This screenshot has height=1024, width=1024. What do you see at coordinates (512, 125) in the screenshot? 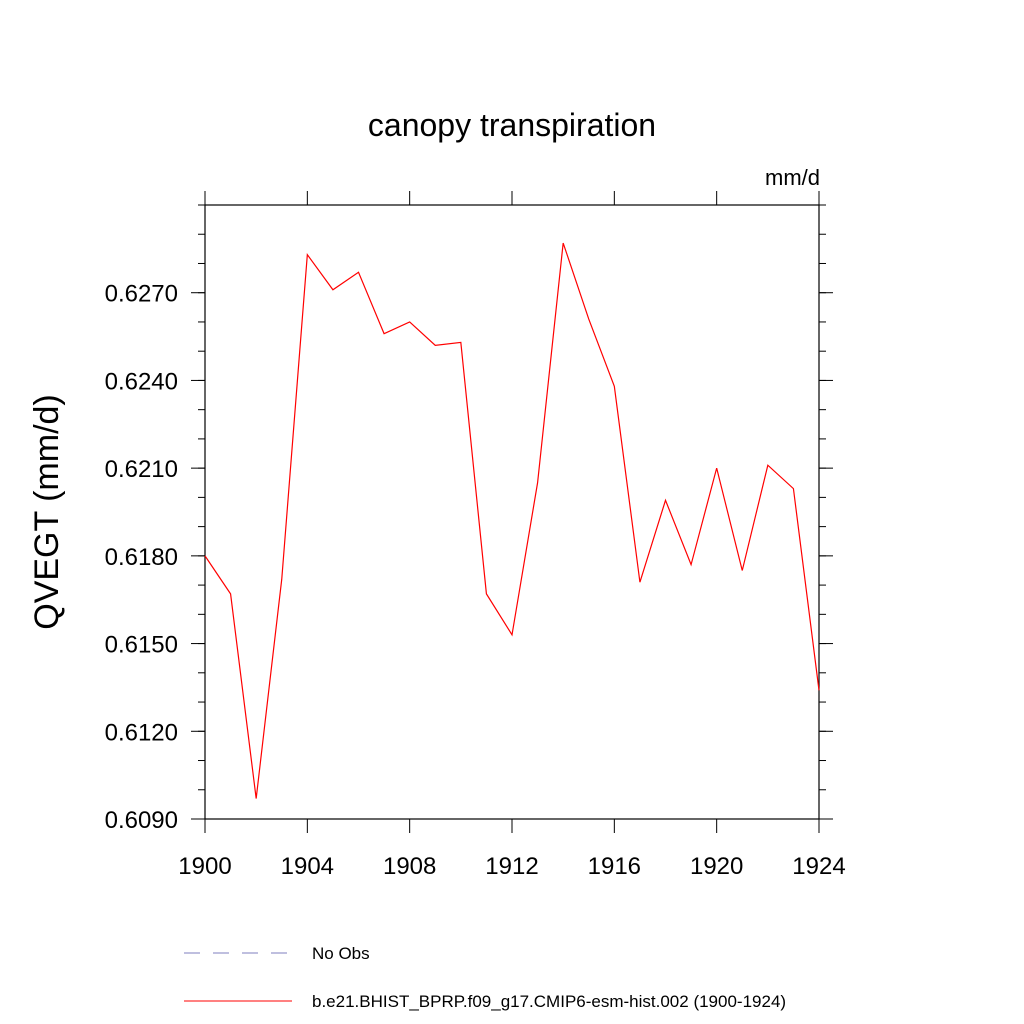
I see `chart-title: canopy transpiration` at bounding box center [512, 125].